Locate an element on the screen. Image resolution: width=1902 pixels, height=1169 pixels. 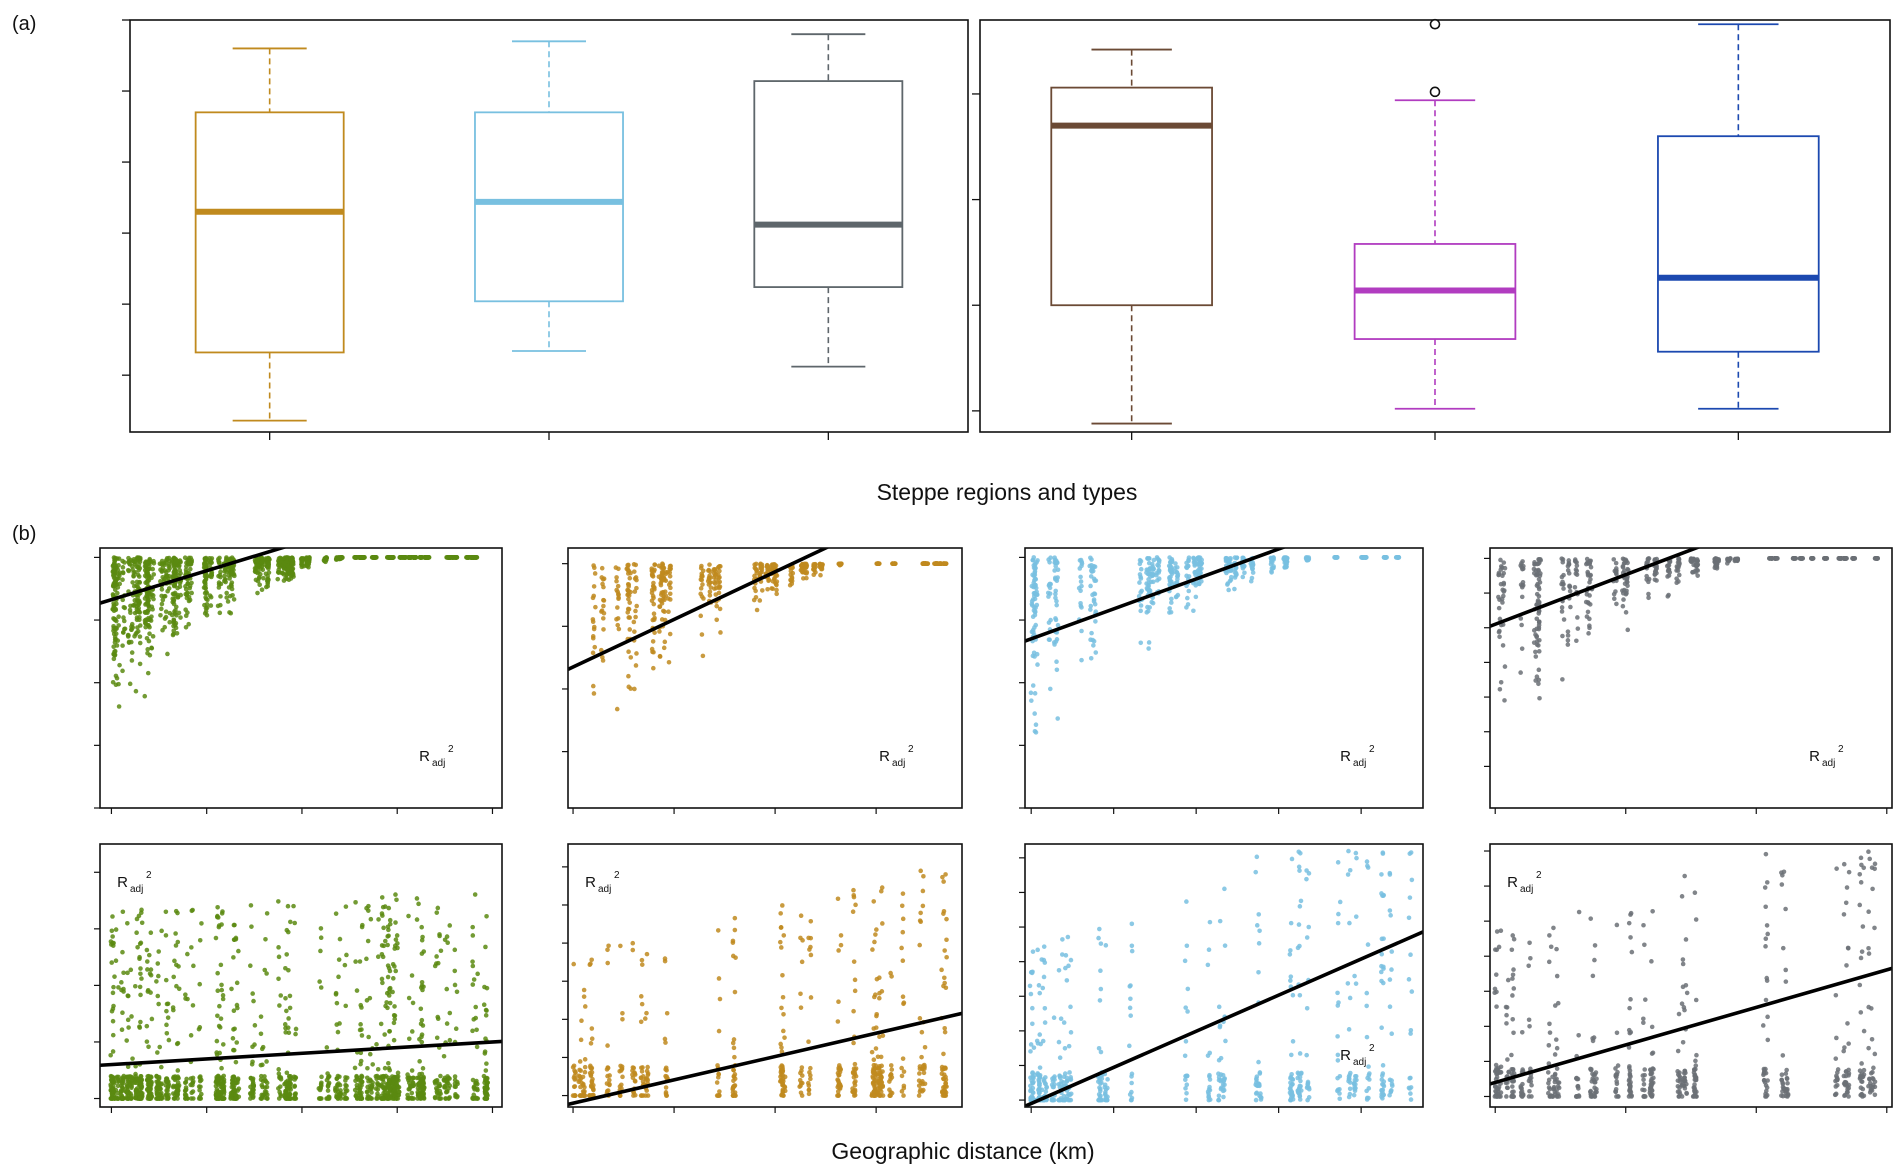
box-typical is located at coordinates (1435, 214).